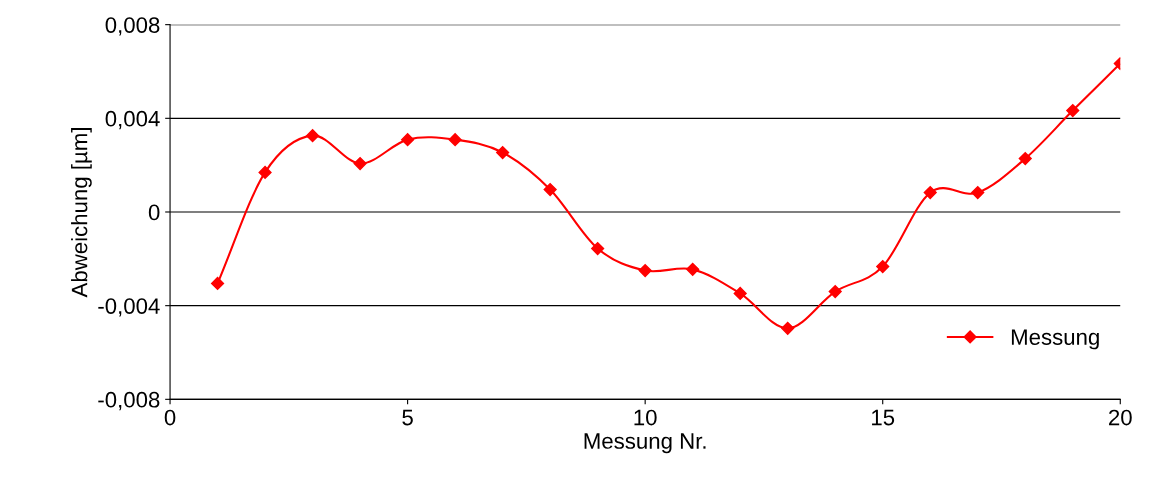  What do you see at coordinates (154, 212) in the screenshot?
I see `y-tick-label: 0` at bounding box center [154, 212].